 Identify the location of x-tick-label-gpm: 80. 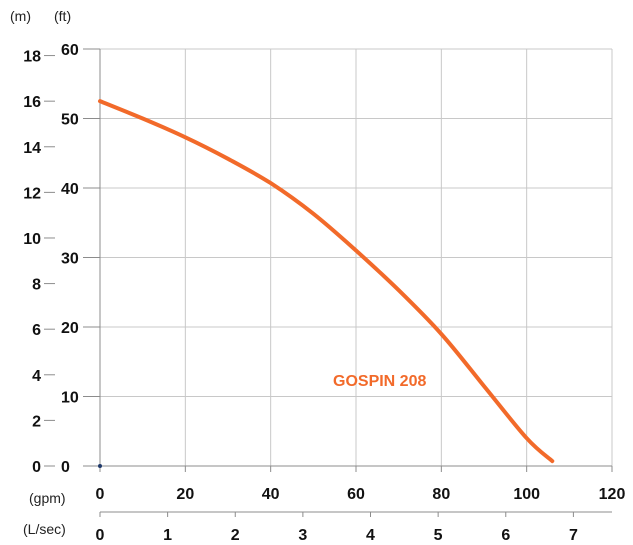
(441, 494).